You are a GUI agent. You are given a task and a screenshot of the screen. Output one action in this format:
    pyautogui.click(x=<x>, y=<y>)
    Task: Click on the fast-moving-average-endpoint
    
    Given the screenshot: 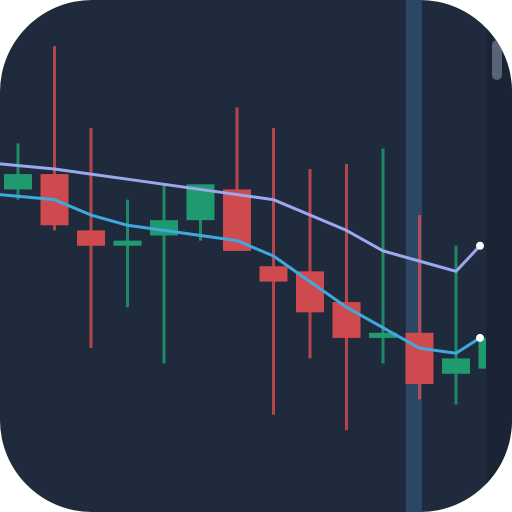 What is the action you would take?
    pyautogui.click(x=480, y=337)
    